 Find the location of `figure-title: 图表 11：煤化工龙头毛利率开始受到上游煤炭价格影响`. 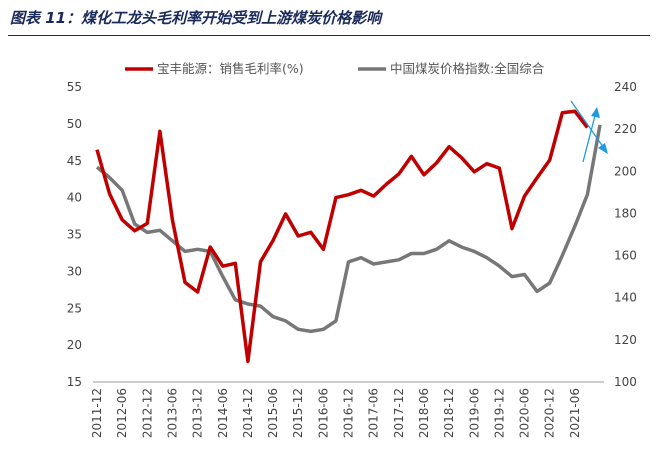

figure-title: 图表 11：煤化工龙头毛利率开始受到上游煤炭价格影响 is located at coordinates (196, 18).